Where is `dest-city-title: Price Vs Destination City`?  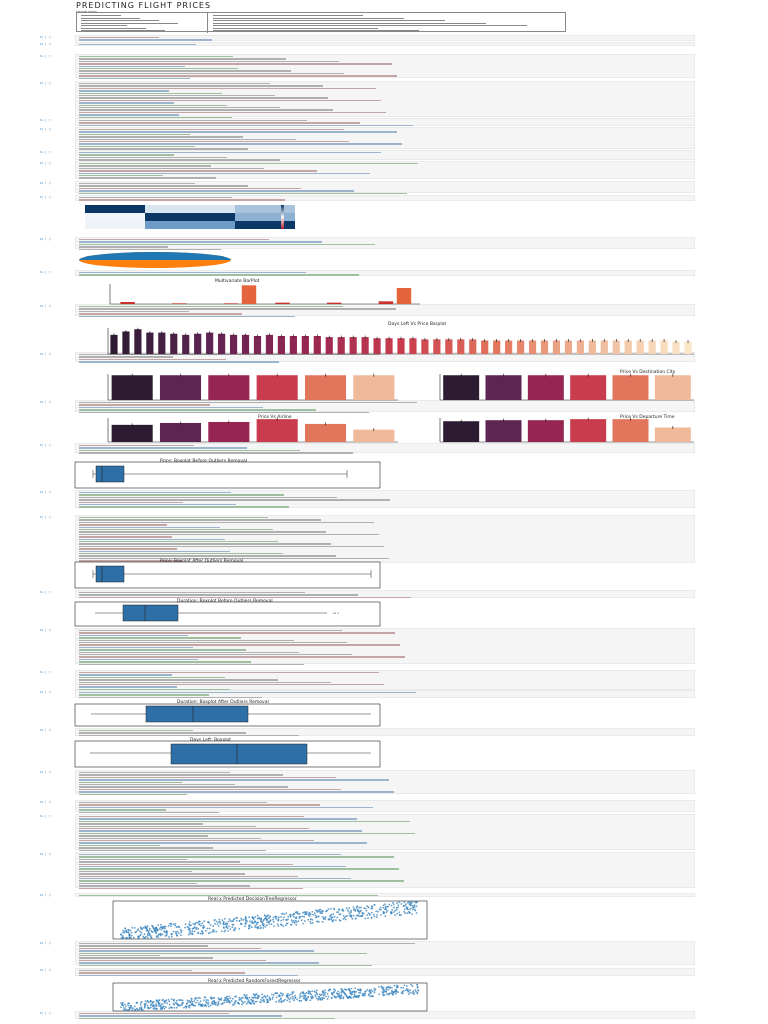
dest-city-title: Price Vs Destination City is located at coordinates (648, 372).